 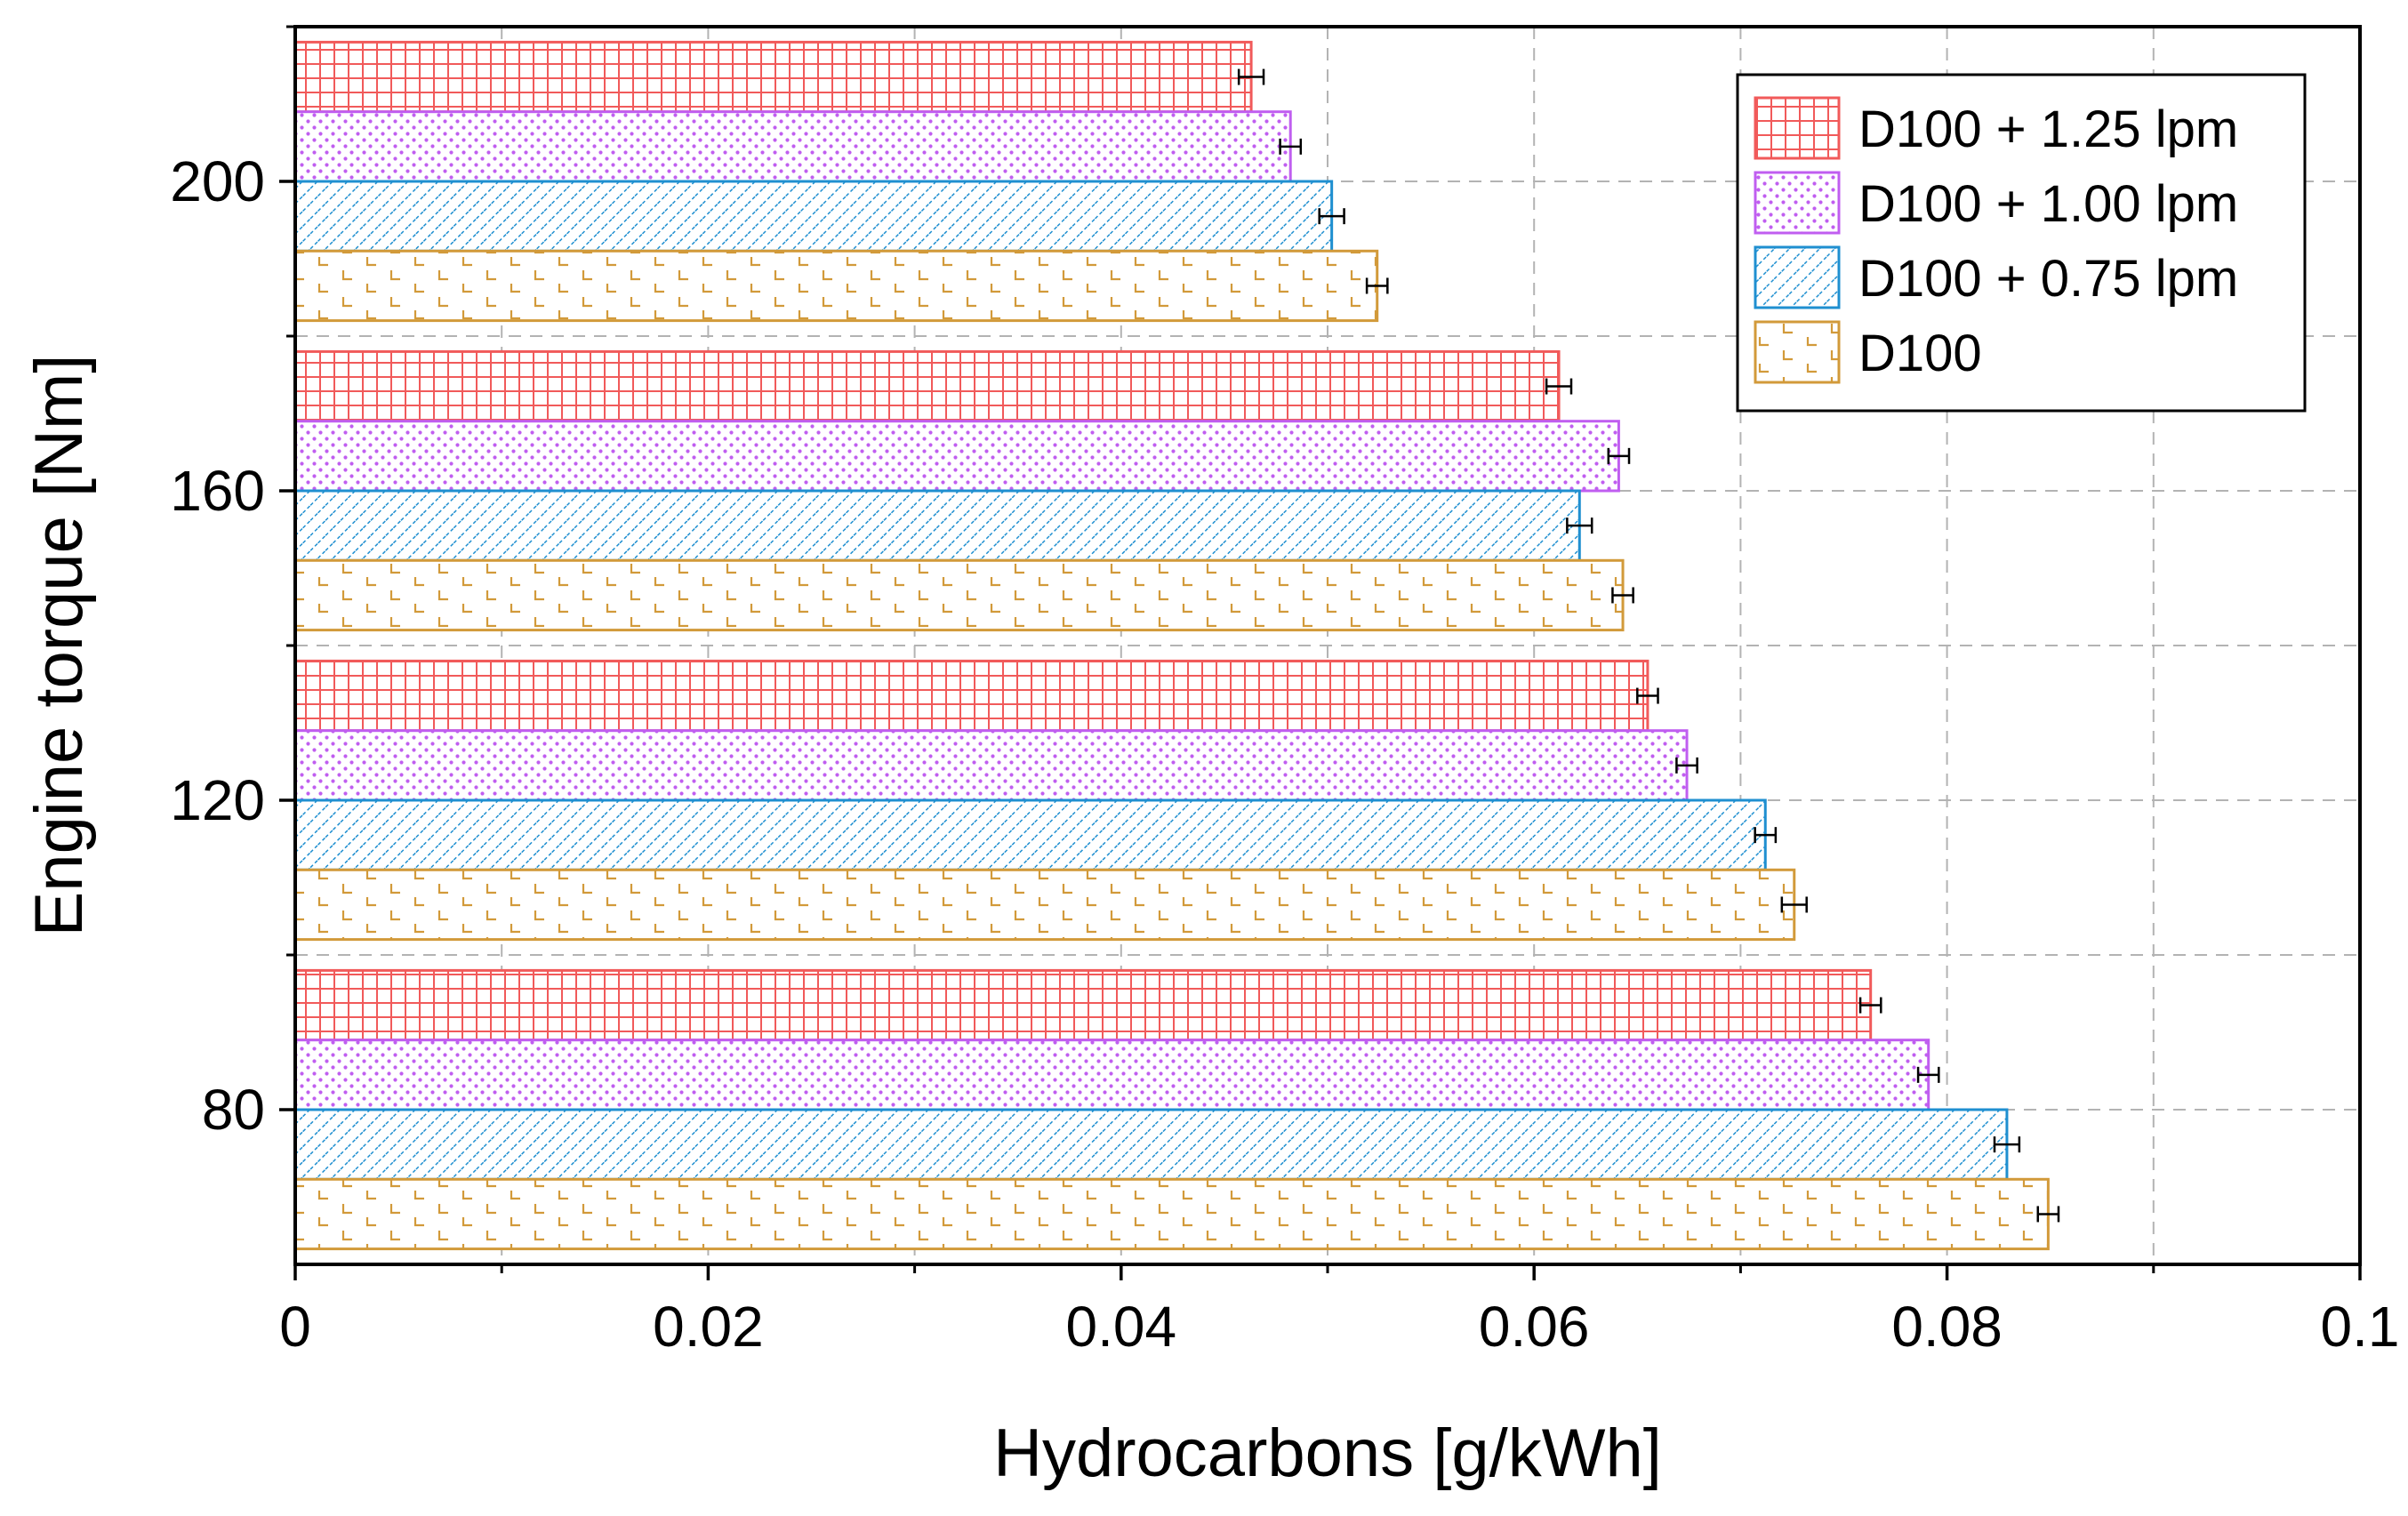 I want to click on x-tick-label: 0.04, so click(x=1122, y=1327).